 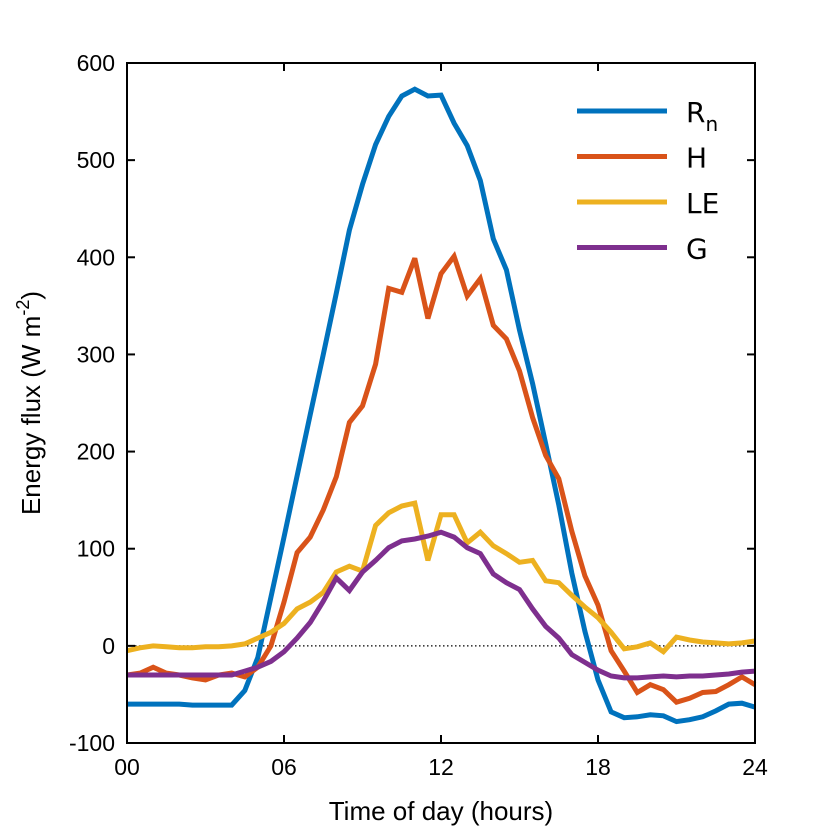 What do you see at coordinates (648, 181) in the screenshot?
I see `legend: Rn H LE G` at bounding box center [648, 181].